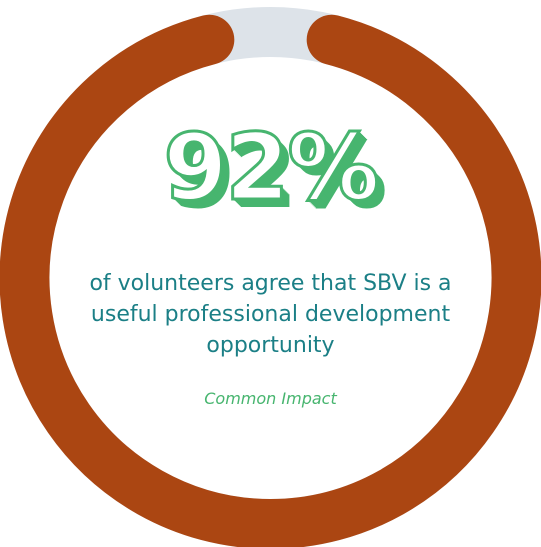  What do you see at coordinates (270, 398) in the screenshot?
I see `source-attribution: Common Impact` at bounding box center [270, 398].